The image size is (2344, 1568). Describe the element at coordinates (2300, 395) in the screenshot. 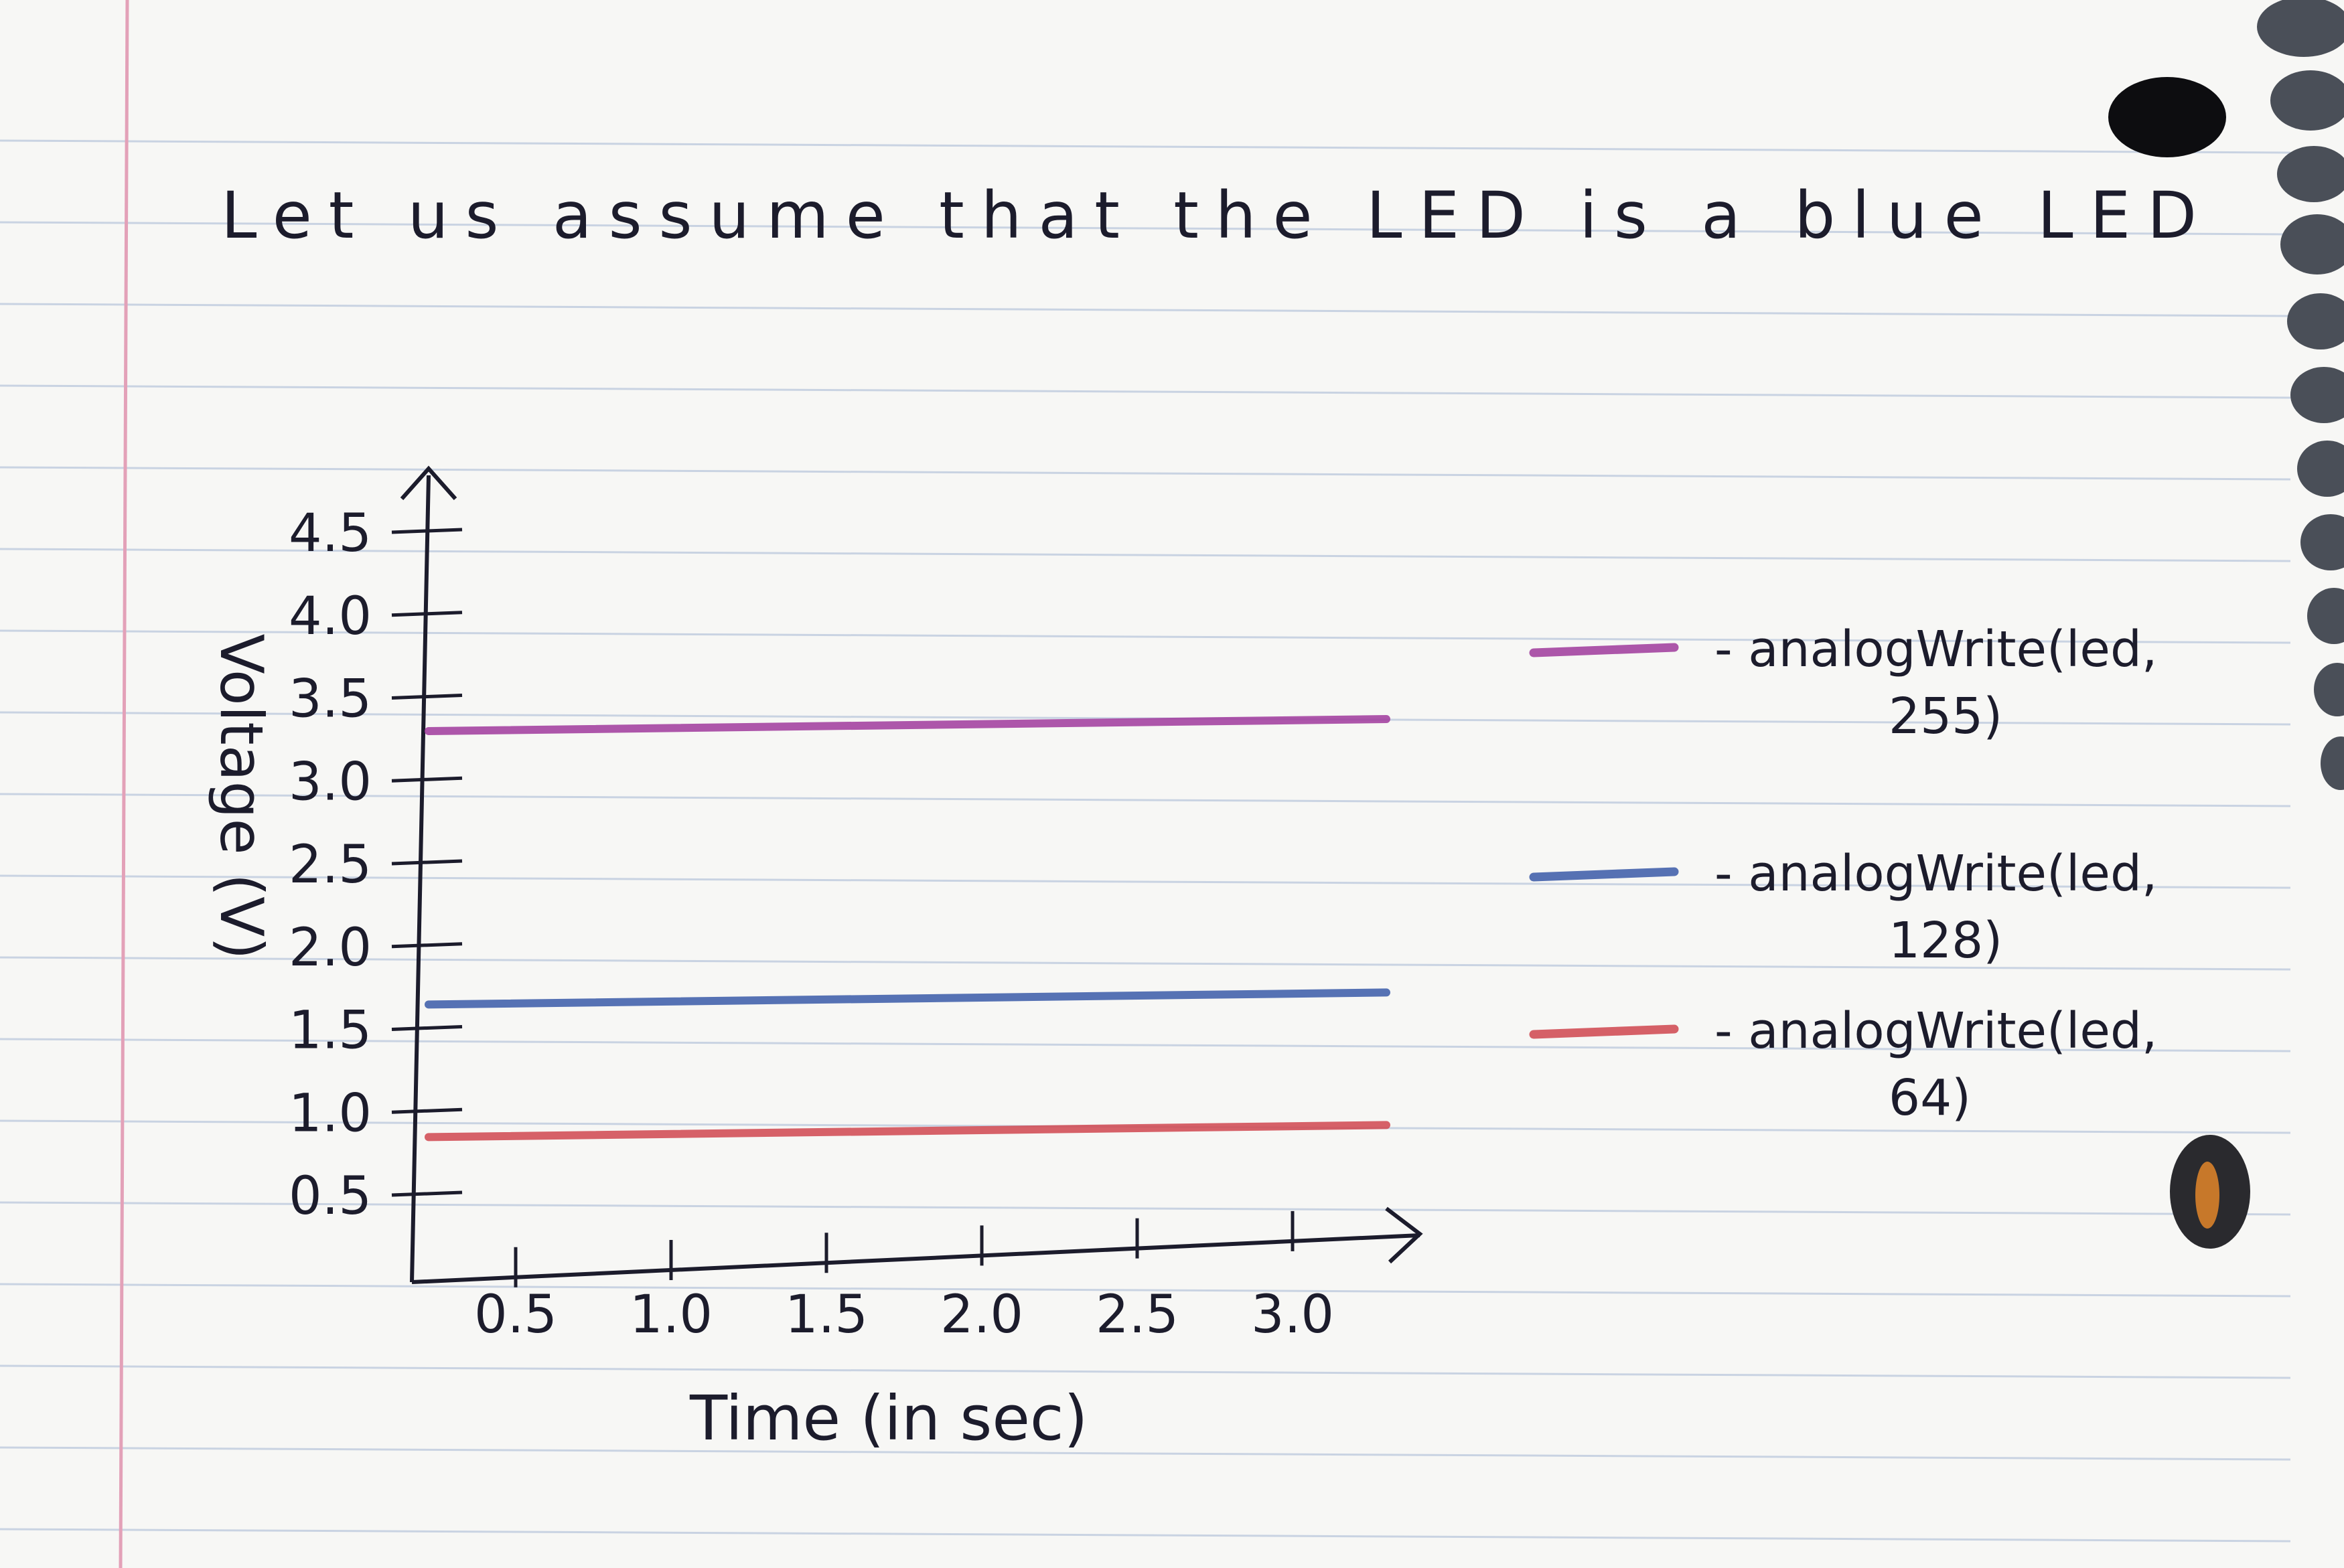

I see `spiral-binding` at that location.